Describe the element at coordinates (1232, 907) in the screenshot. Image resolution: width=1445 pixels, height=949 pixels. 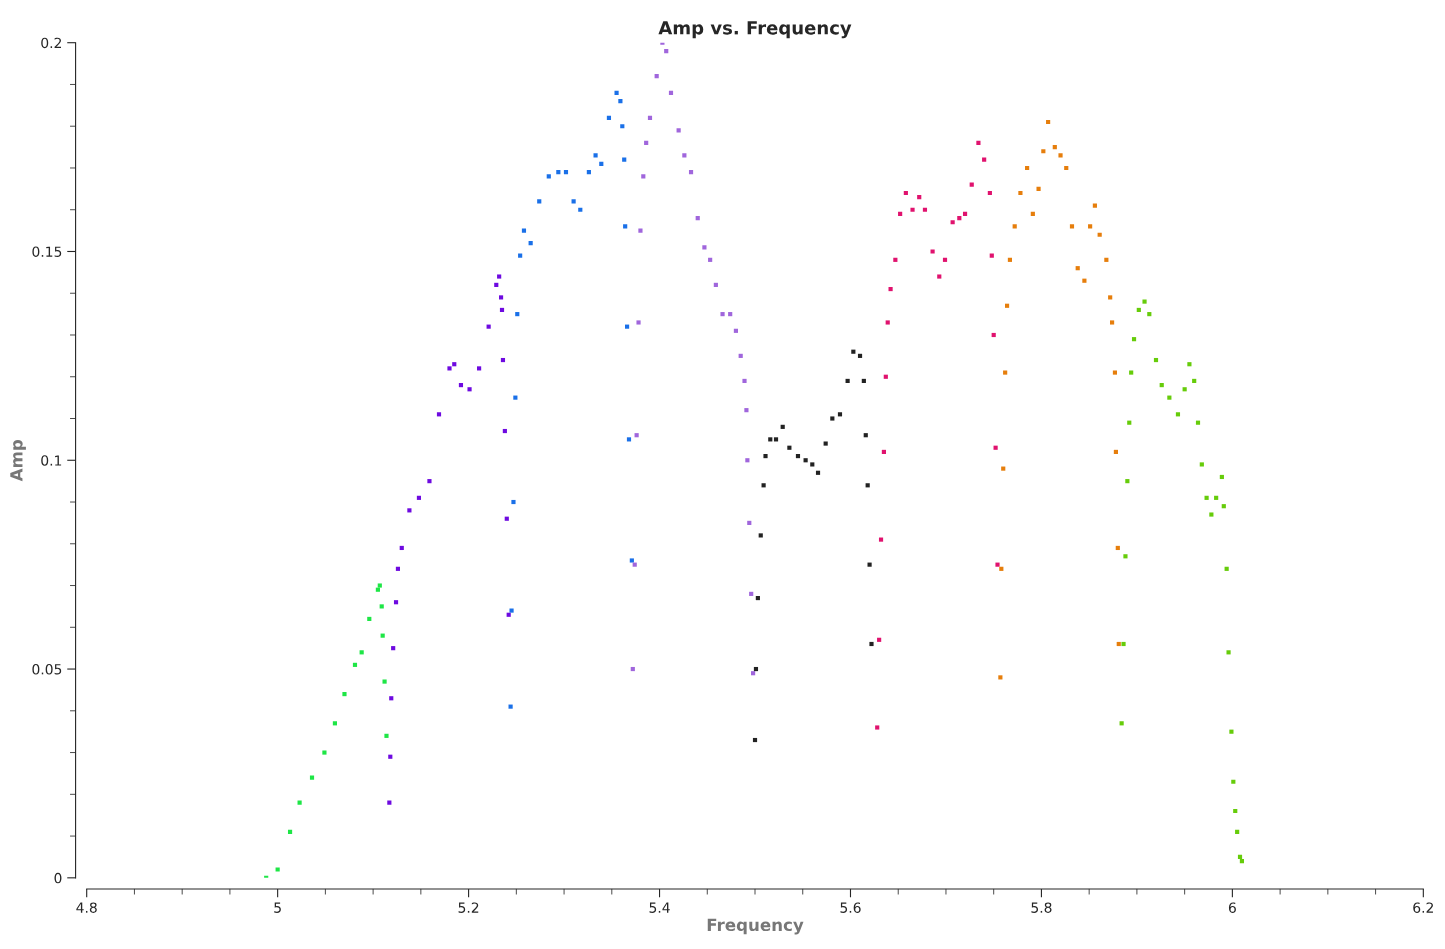
I see `x-tick-label: 6` at that location.